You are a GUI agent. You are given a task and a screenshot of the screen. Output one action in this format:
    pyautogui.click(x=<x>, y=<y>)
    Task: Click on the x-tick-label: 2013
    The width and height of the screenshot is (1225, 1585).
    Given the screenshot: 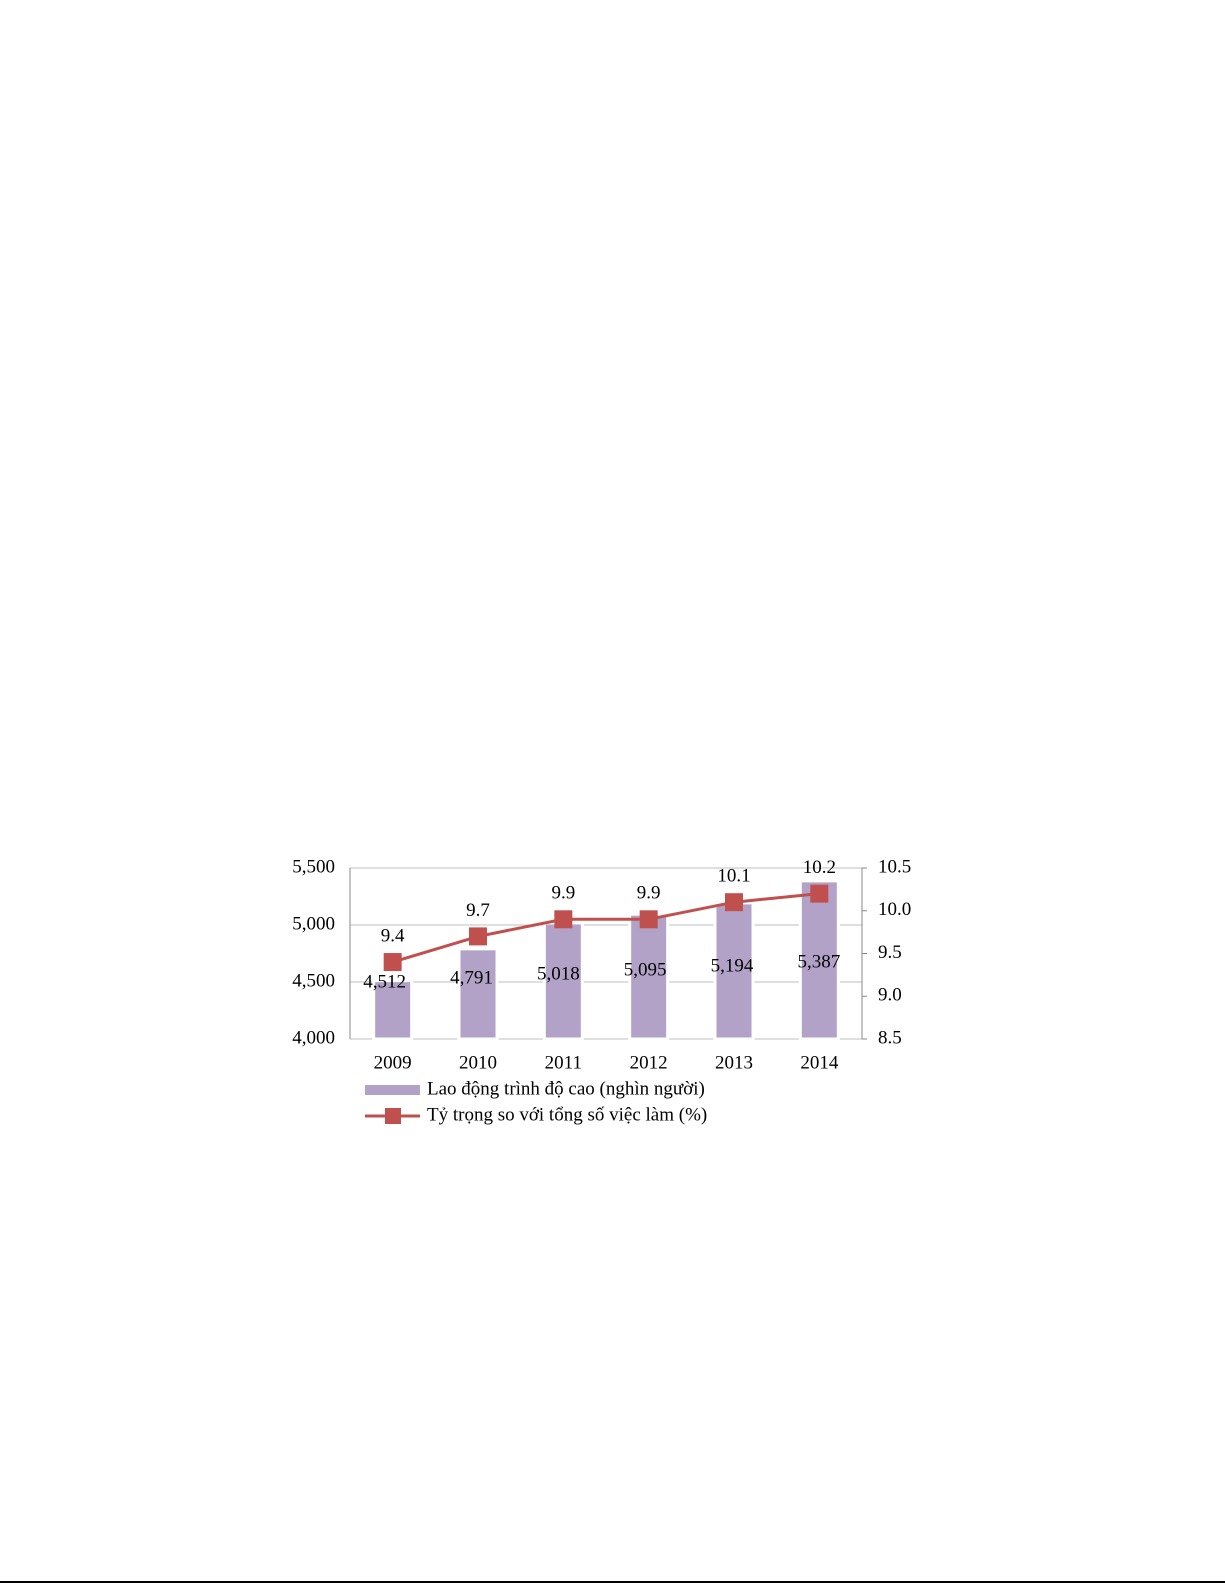 What is the action you would take?
    pyautogui.click(x=734, y=1062)
    